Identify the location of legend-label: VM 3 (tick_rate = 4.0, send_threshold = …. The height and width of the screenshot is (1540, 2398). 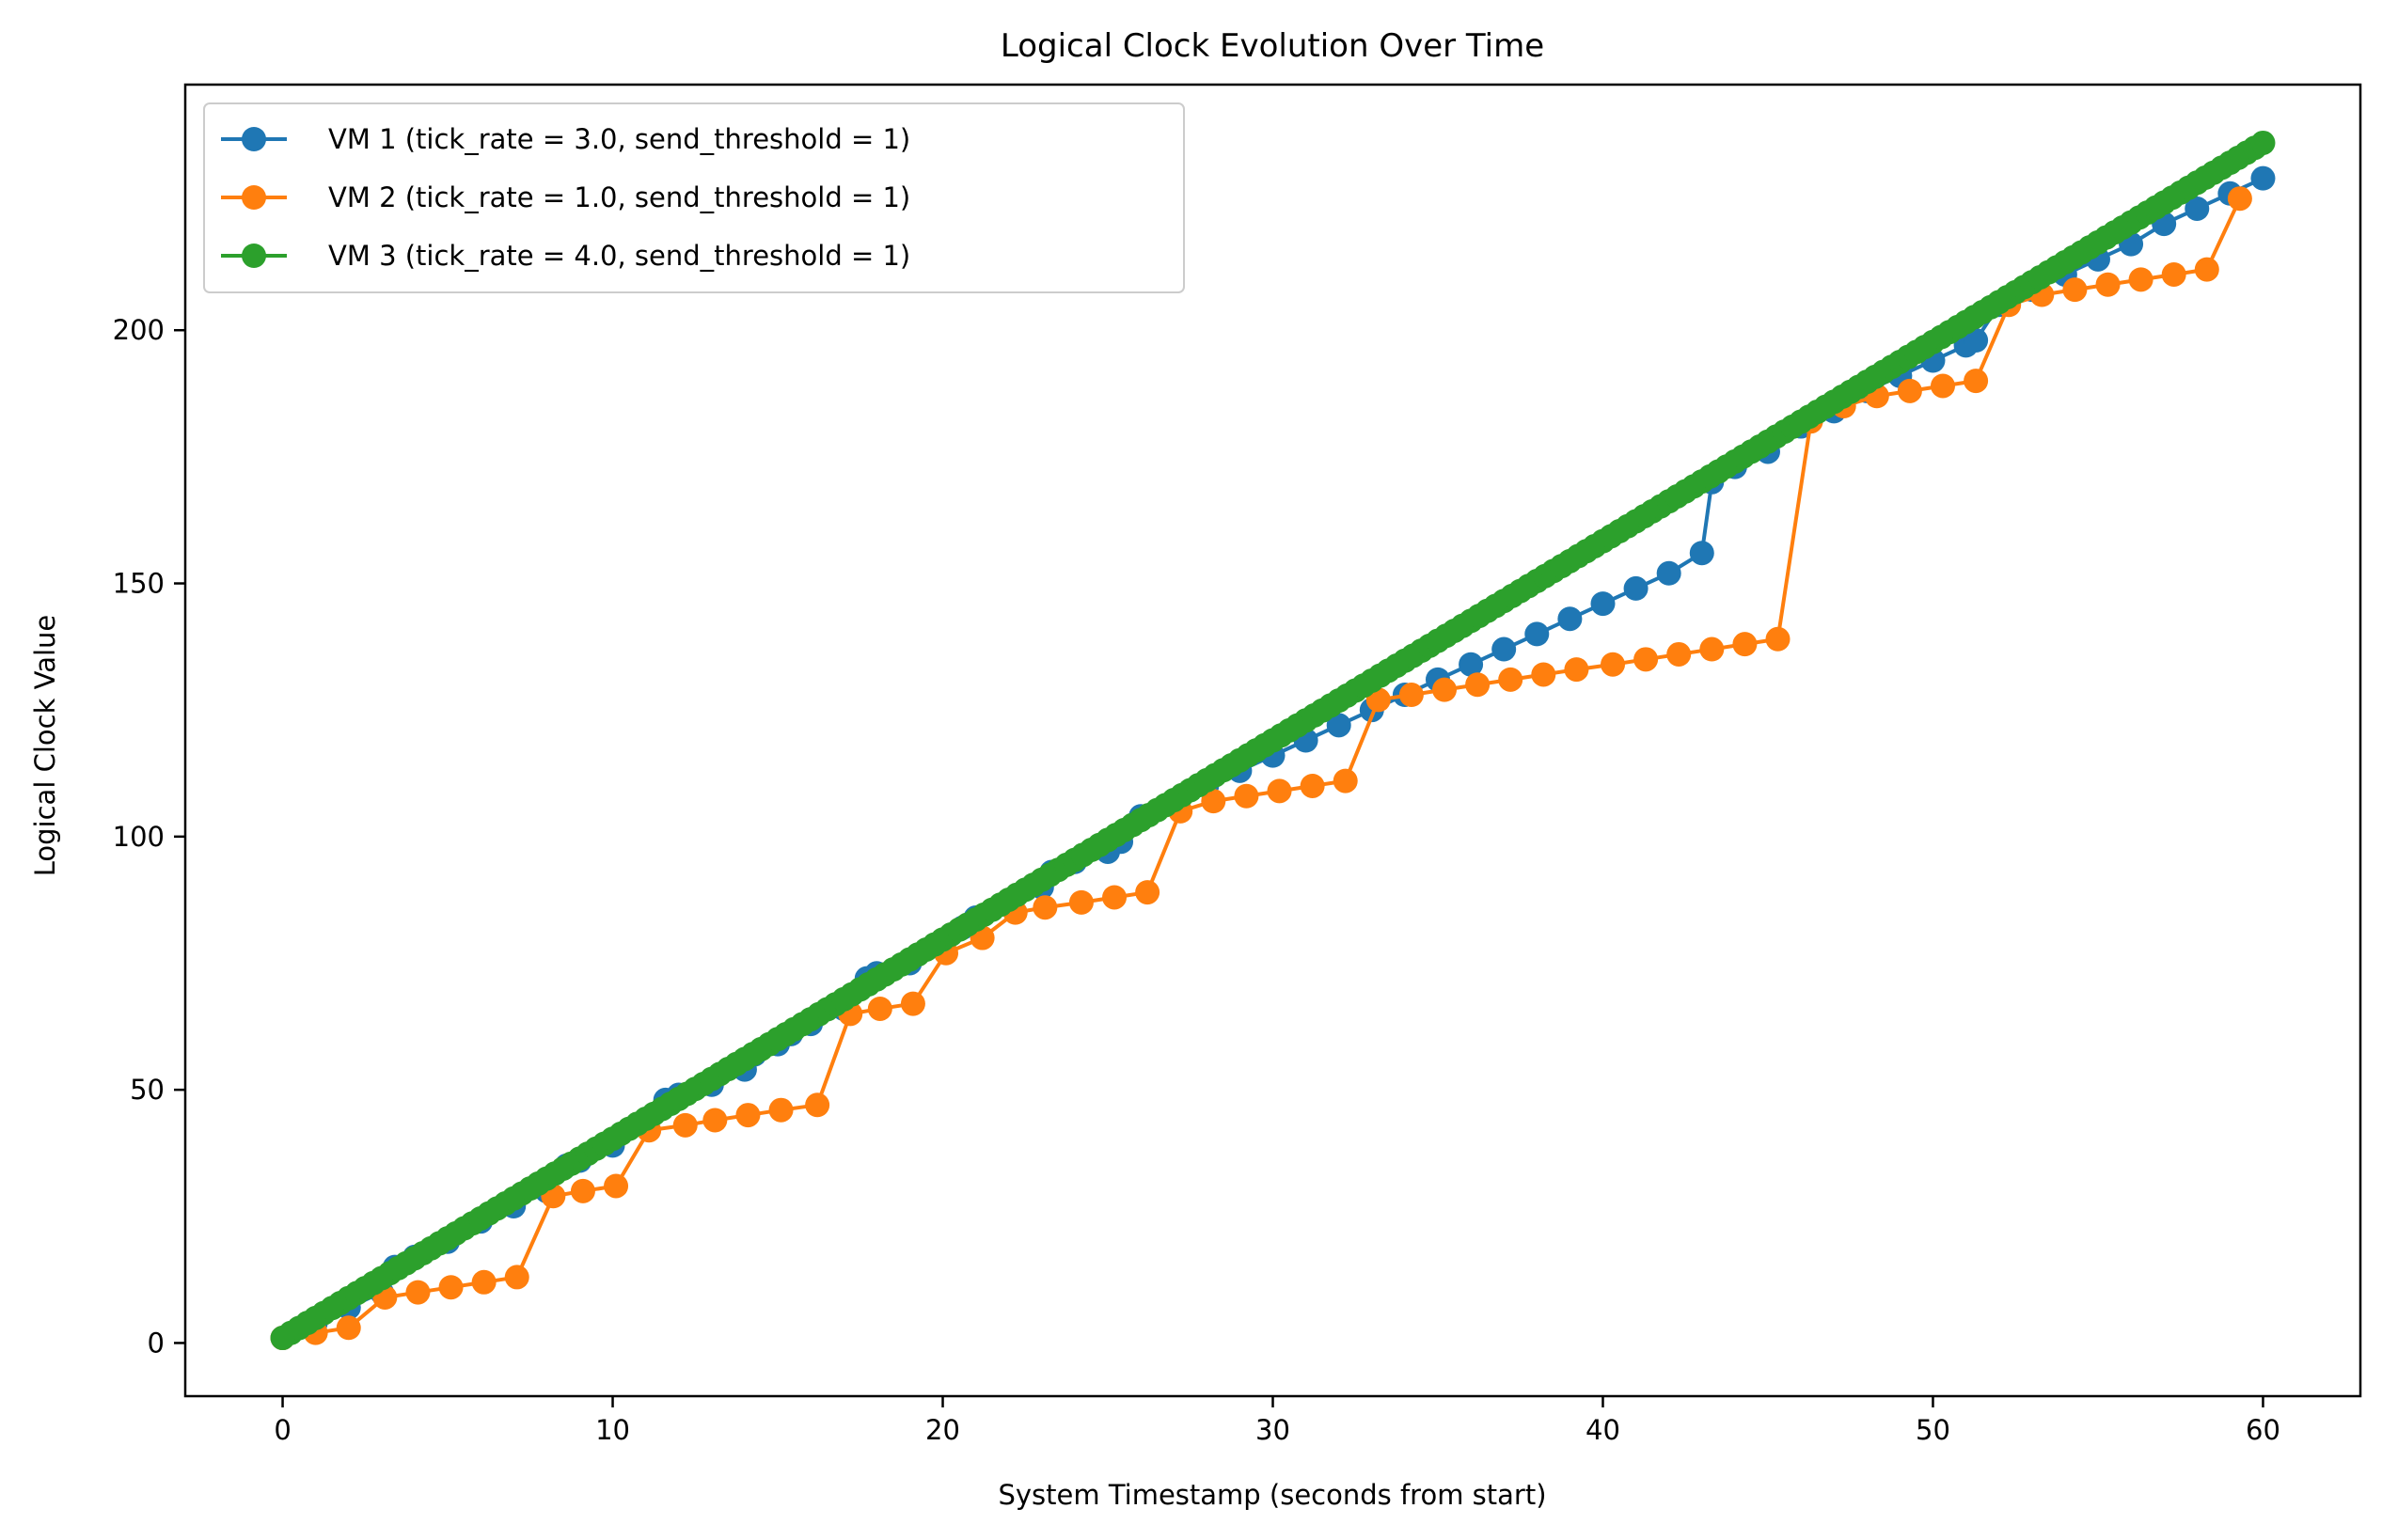
(619, 256).